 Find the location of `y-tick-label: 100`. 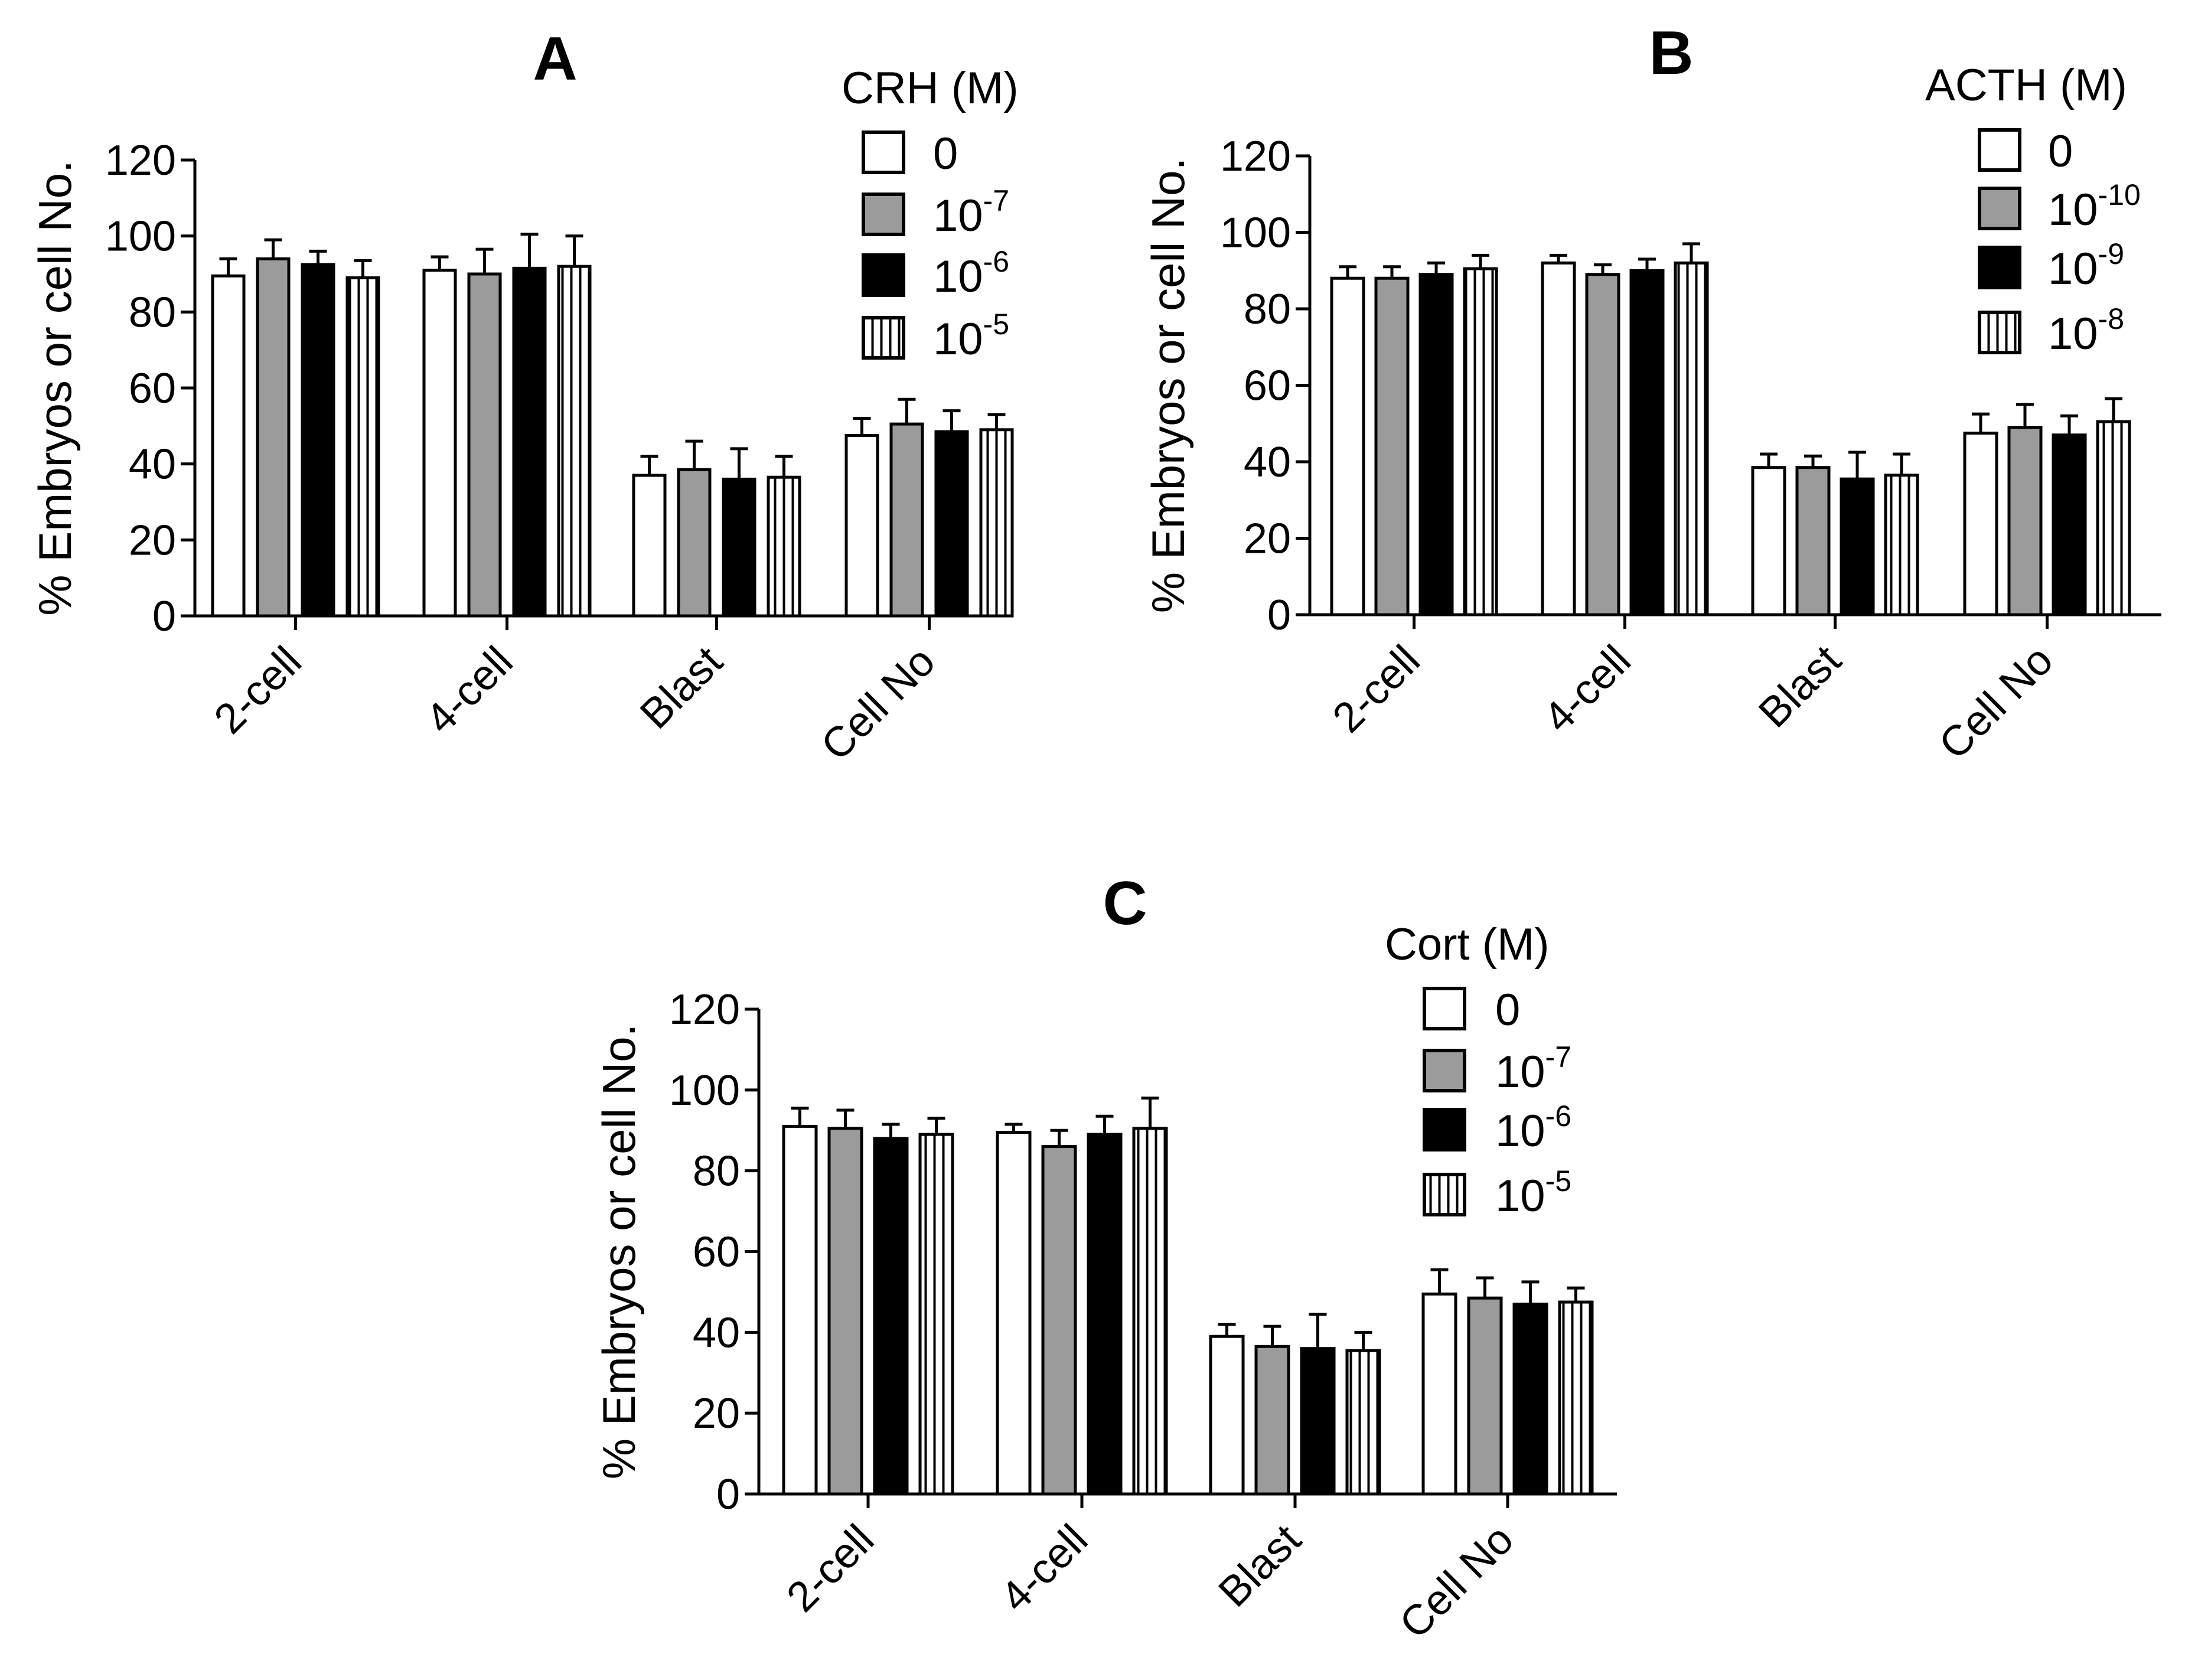

y-tick-label: 100 is located at coordinates (1255, 233).